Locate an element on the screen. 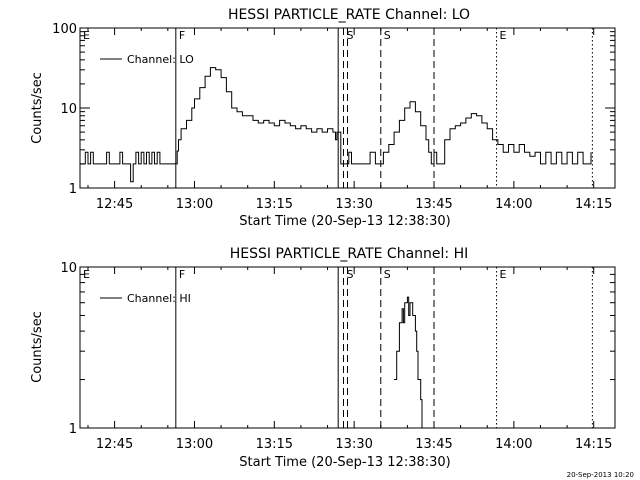 The image size is (640, 480). lo-x-axis-label: Start Time (20-Sep-13 12:38:30) is located at coordinates (344, 221).